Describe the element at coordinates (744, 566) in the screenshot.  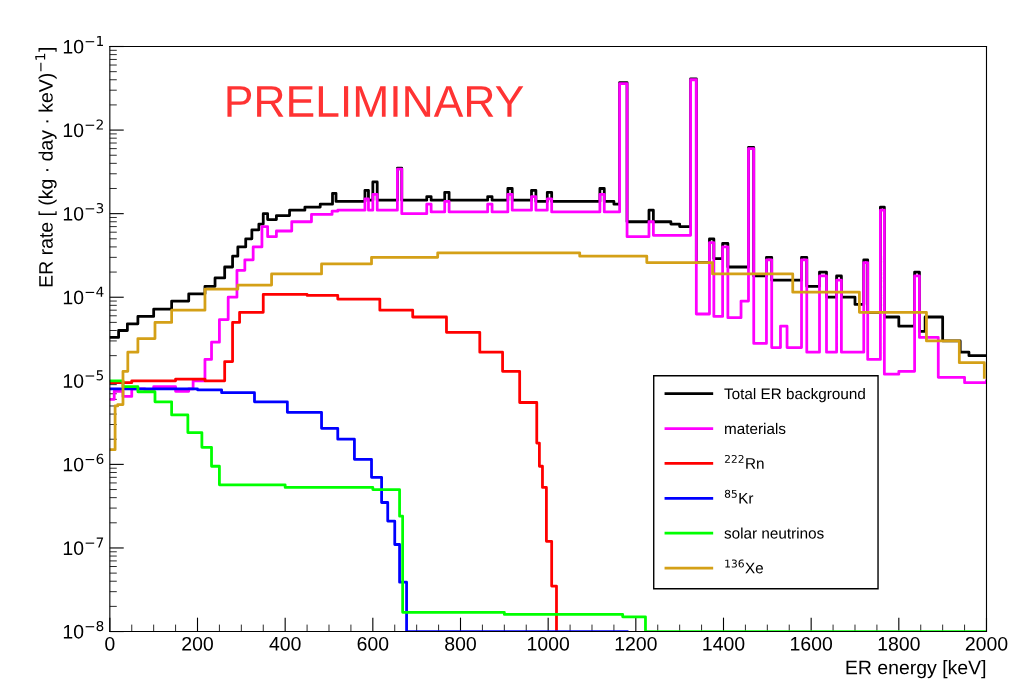
I see `legend-label: $^{136}$Xe` at that location.